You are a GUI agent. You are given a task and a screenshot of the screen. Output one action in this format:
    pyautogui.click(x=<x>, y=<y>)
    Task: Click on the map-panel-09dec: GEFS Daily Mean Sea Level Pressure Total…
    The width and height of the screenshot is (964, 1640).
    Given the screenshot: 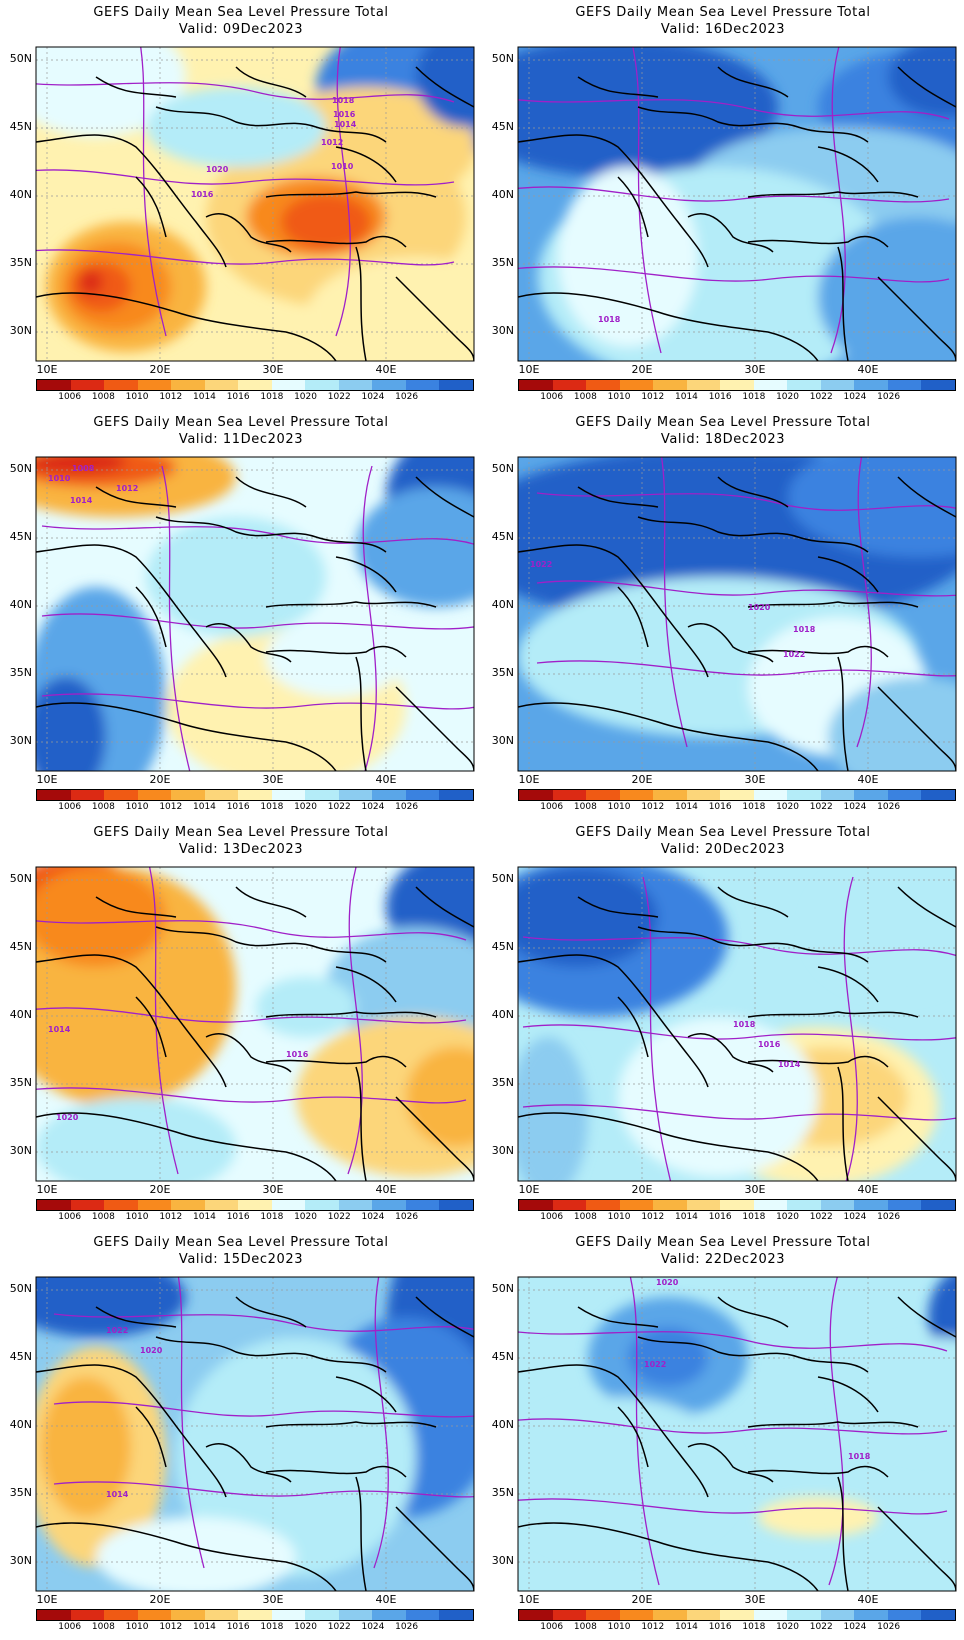 What is the action you would take?
    pyautogui.click(x=241, y=205)
    